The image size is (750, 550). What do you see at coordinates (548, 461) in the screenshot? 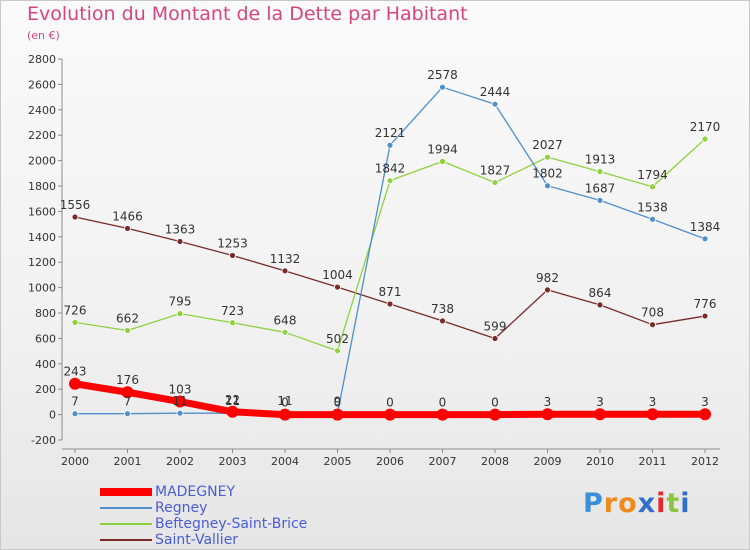
I see `x-tick-label: 2009` at bounding box center [548, 461].